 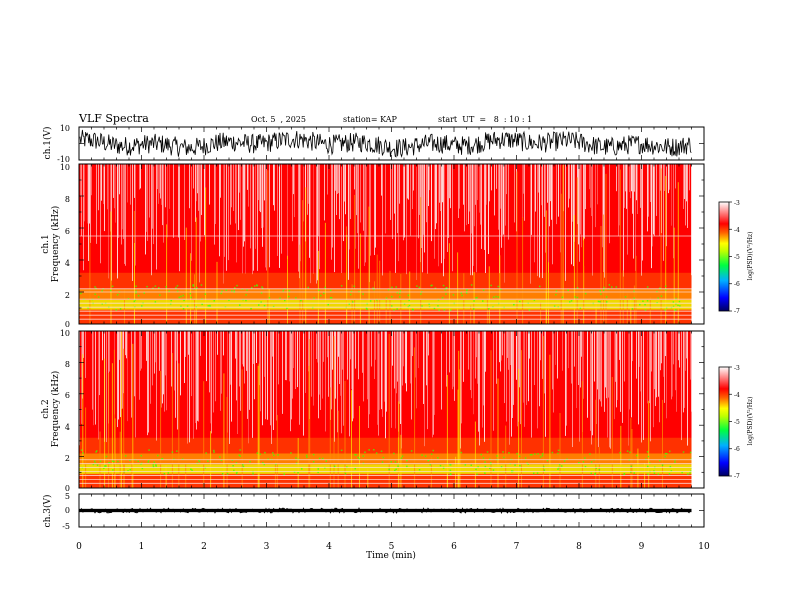 What do you see at coordinates (278, 119) in the screenshot?
I see `date-label: Oct. 5 , 2025` at bounding box center [278, 119].